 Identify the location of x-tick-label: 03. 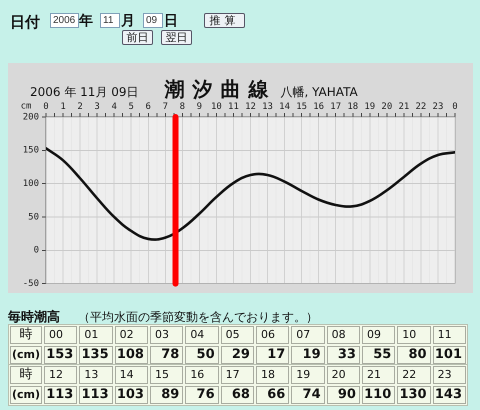
(167, 335).